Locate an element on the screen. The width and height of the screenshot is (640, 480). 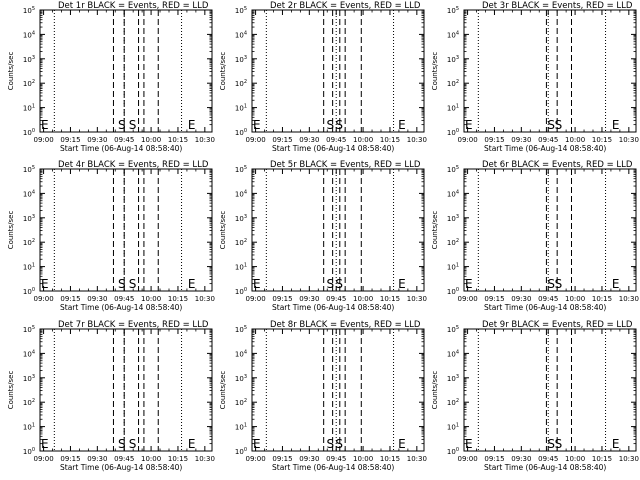
plot-title: Det 7r BLACK = Events, RED = LLD is located at coordinates (133, 325).